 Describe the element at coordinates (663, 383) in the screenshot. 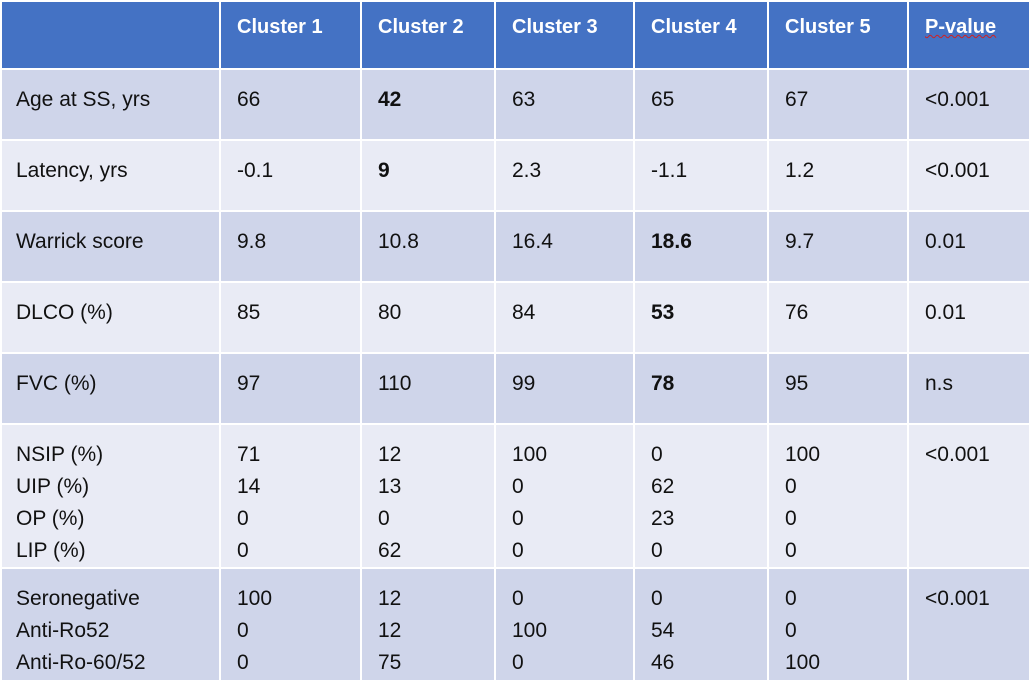

I see `cell-text: 78` at that location.